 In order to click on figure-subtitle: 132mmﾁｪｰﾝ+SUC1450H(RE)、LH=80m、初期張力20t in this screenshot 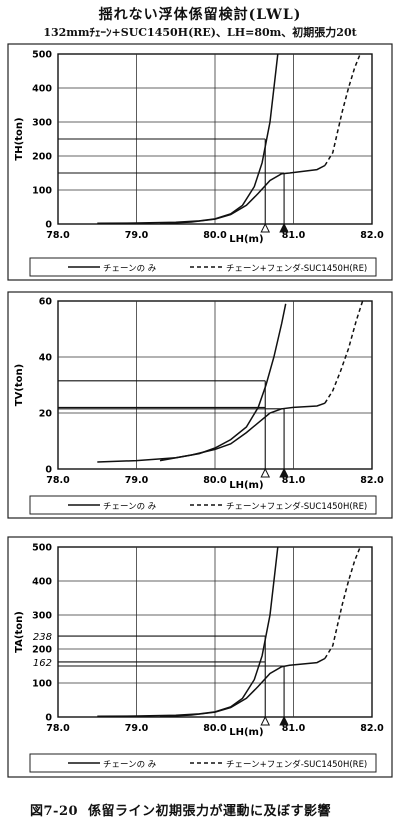, I will do `click(200, 32)`.